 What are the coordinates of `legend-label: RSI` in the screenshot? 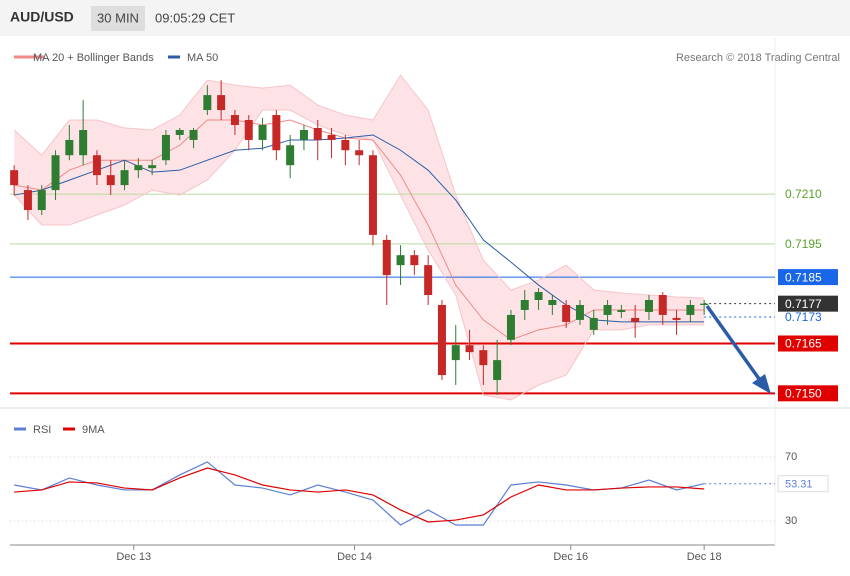 It's located at (42, 430).